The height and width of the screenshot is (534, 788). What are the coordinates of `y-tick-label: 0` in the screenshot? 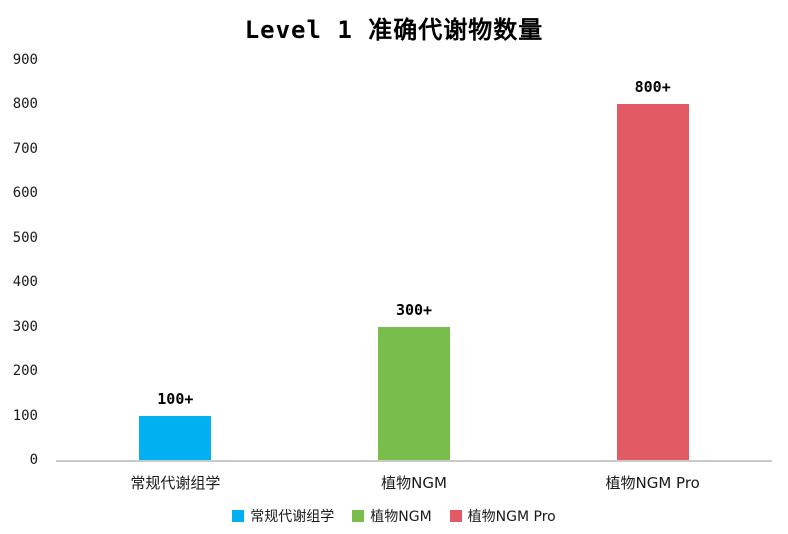 It's located at (33, 460).